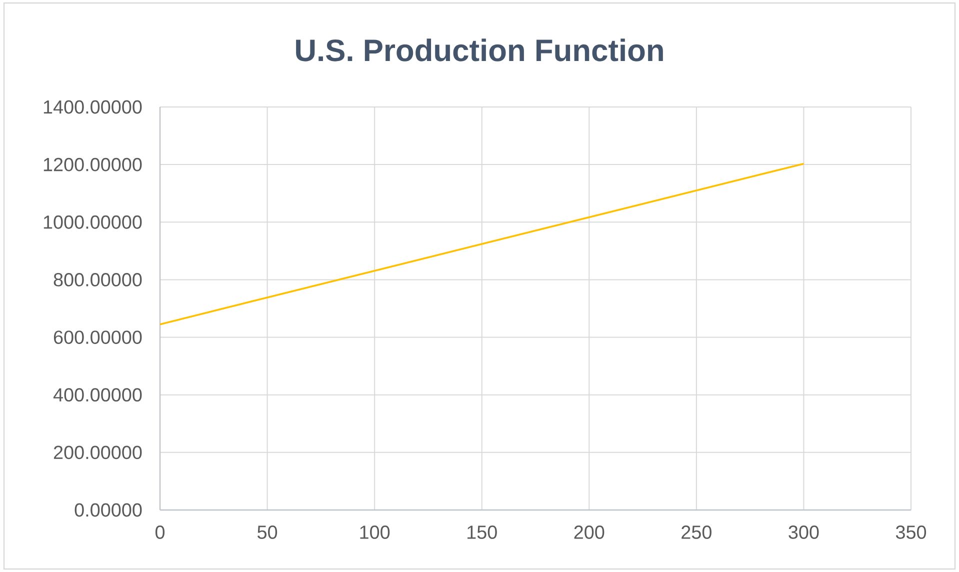  What do you see at coordinates (98, 453) in the screenshot?
I see `y-tick-label: 200.00000` at bounding box center [98, 453].